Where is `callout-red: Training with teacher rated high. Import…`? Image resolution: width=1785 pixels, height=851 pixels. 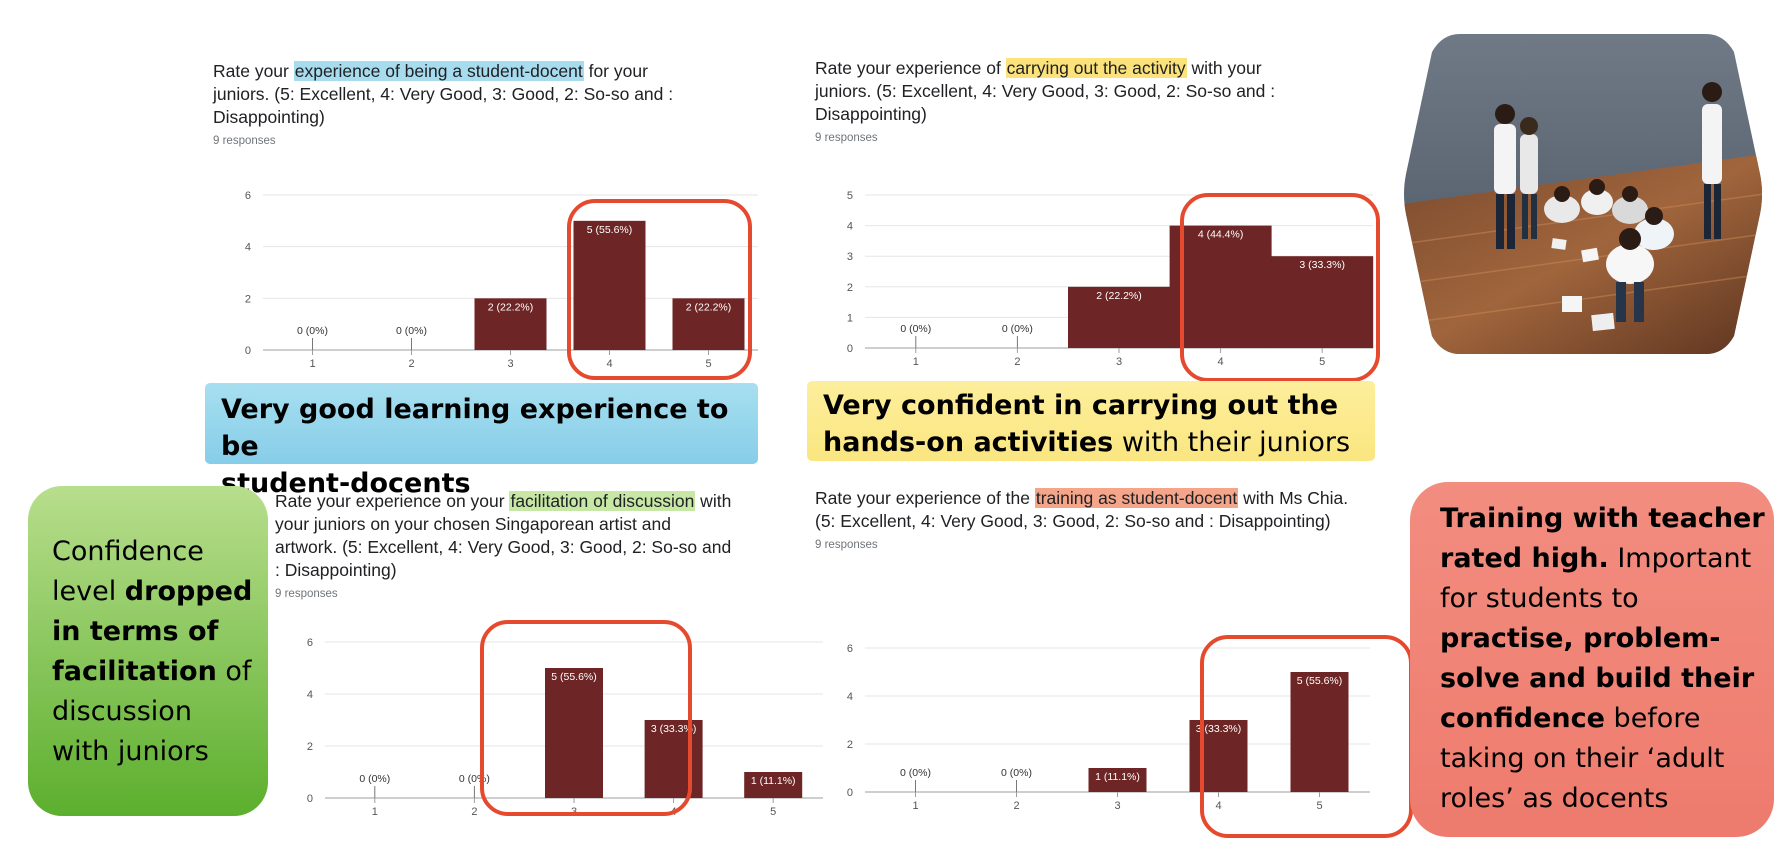 callout-red: Training with teacher rated high. Import… is located at coordinates (1592, 659).